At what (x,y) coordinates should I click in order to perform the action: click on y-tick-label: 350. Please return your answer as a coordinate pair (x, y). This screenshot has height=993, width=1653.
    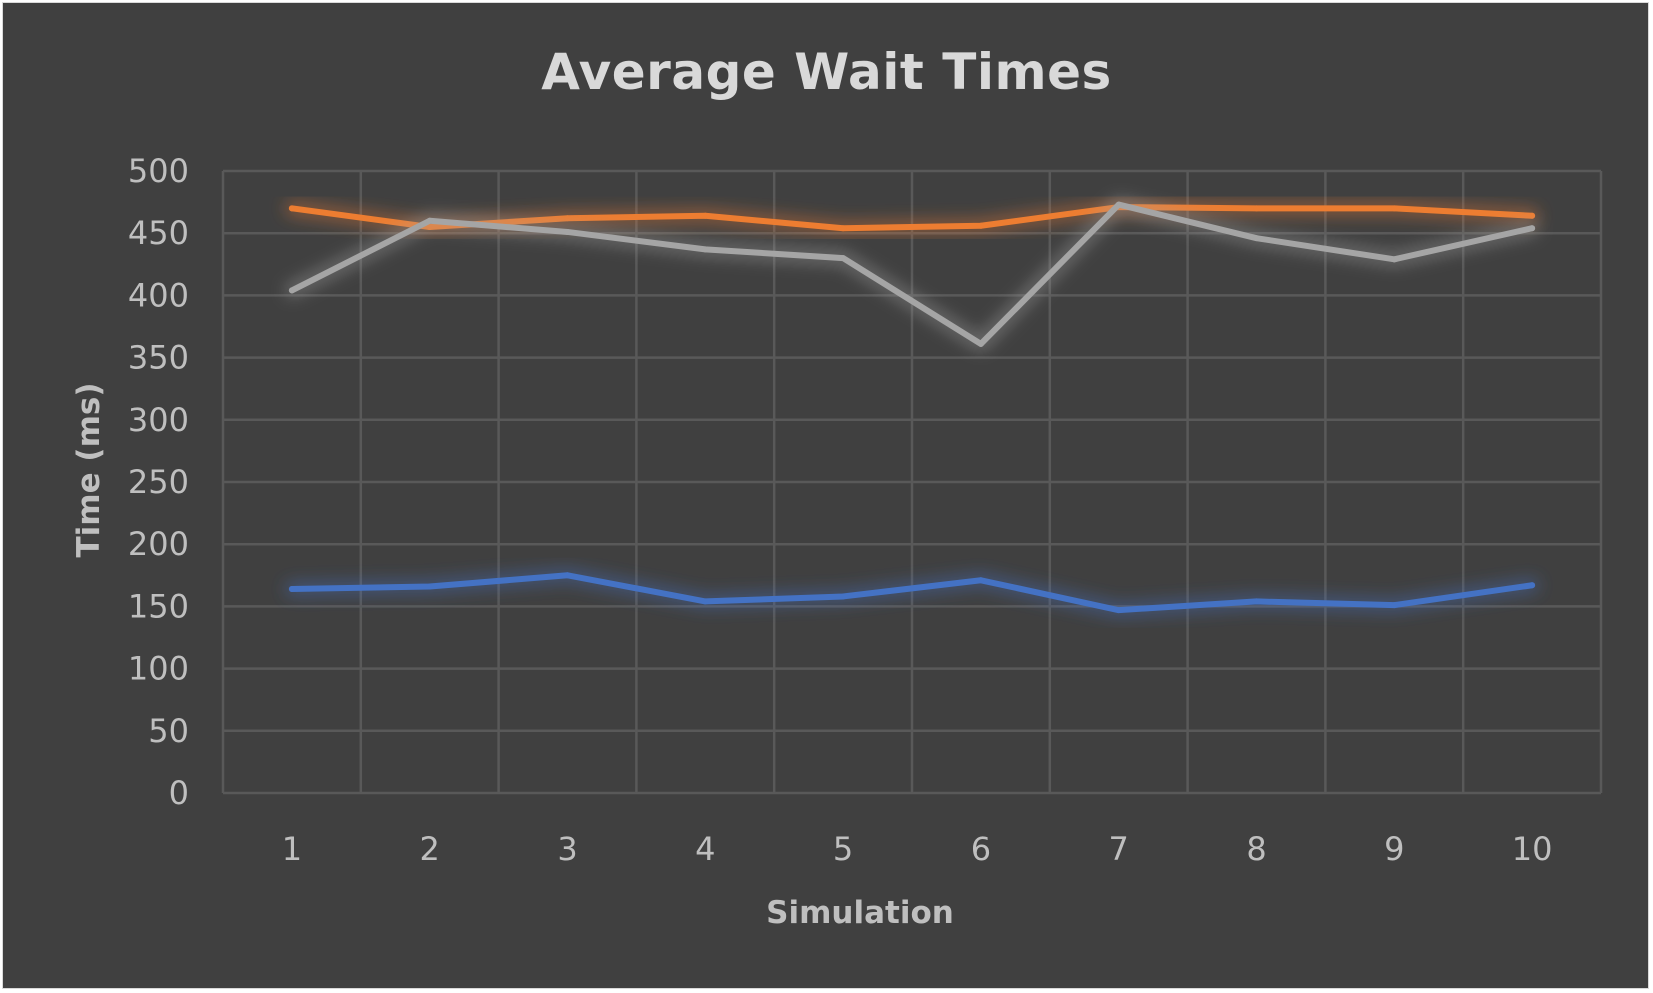
    Looking at the image, I should click on (158, 358).